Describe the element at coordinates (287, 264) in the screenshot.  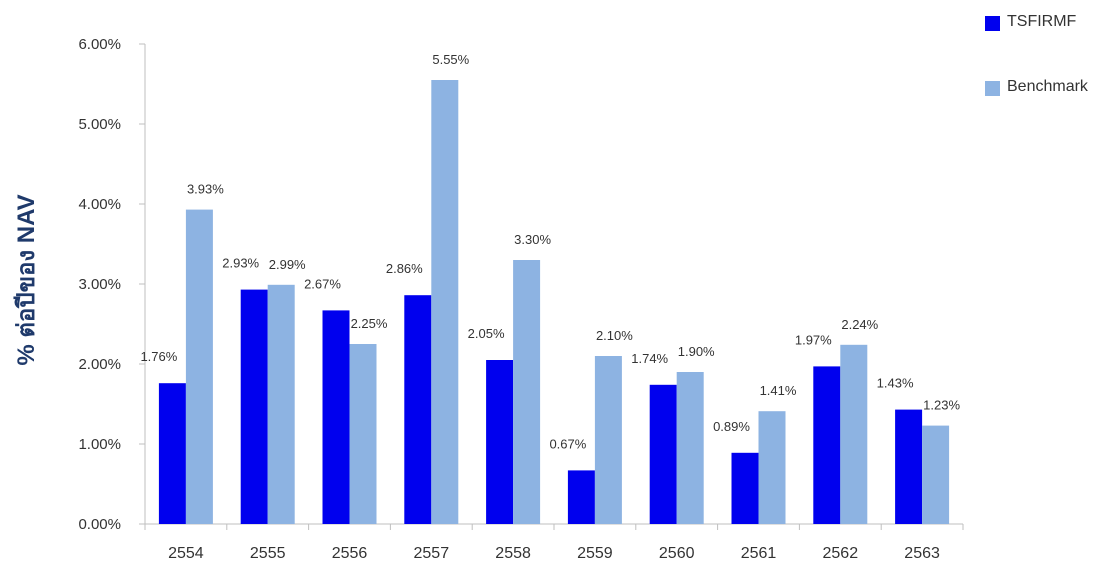
I see `data-label-benchmark-2555: 2.99%` at that location.